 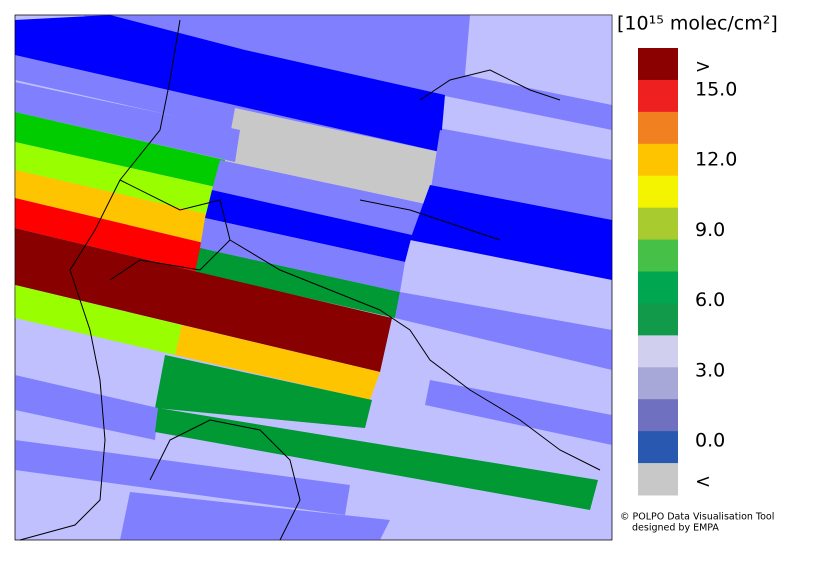 What do you see at coordinates (716, 160) in the screenshot?
I see `colorbar-label: 12.0` at bounding box center [716, 160].